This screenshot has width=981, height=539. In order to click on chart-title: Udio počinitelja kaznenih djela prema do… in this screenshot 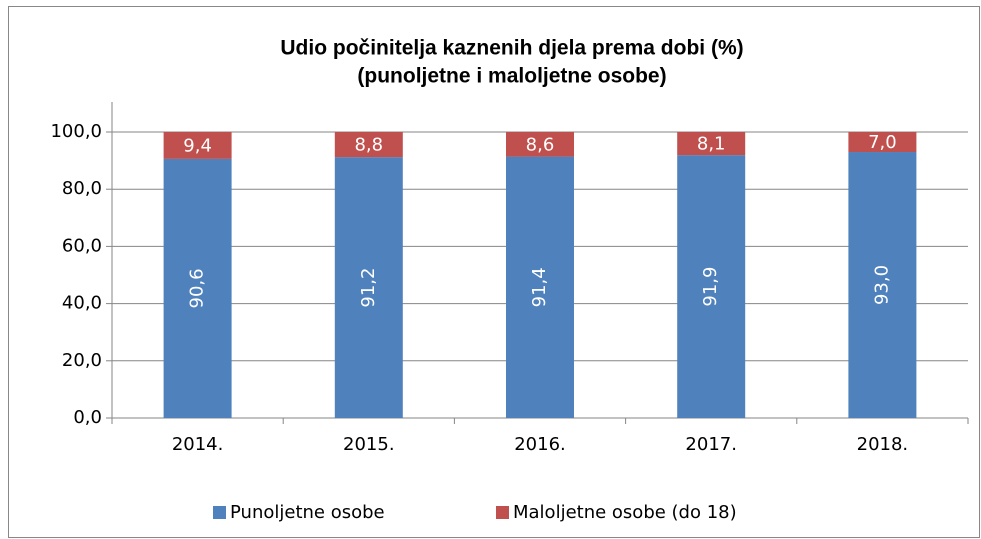, I will do `click(511, 48)`.